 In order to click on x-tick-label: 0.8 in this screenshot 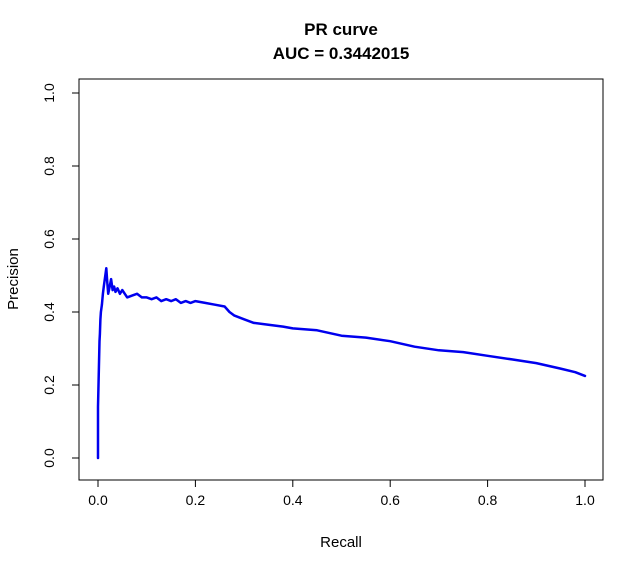, I will do `click(488, 500)`.